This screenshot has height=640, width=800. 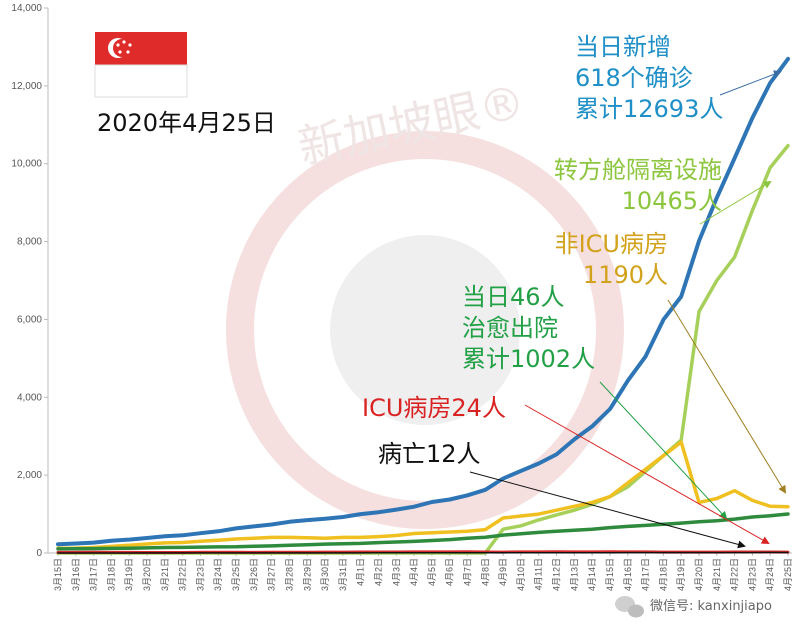 What do you see at coordinates (29, 397) in the screenshot?
I see `y-tick-label: 4,000` at bounding box center [29, 397].